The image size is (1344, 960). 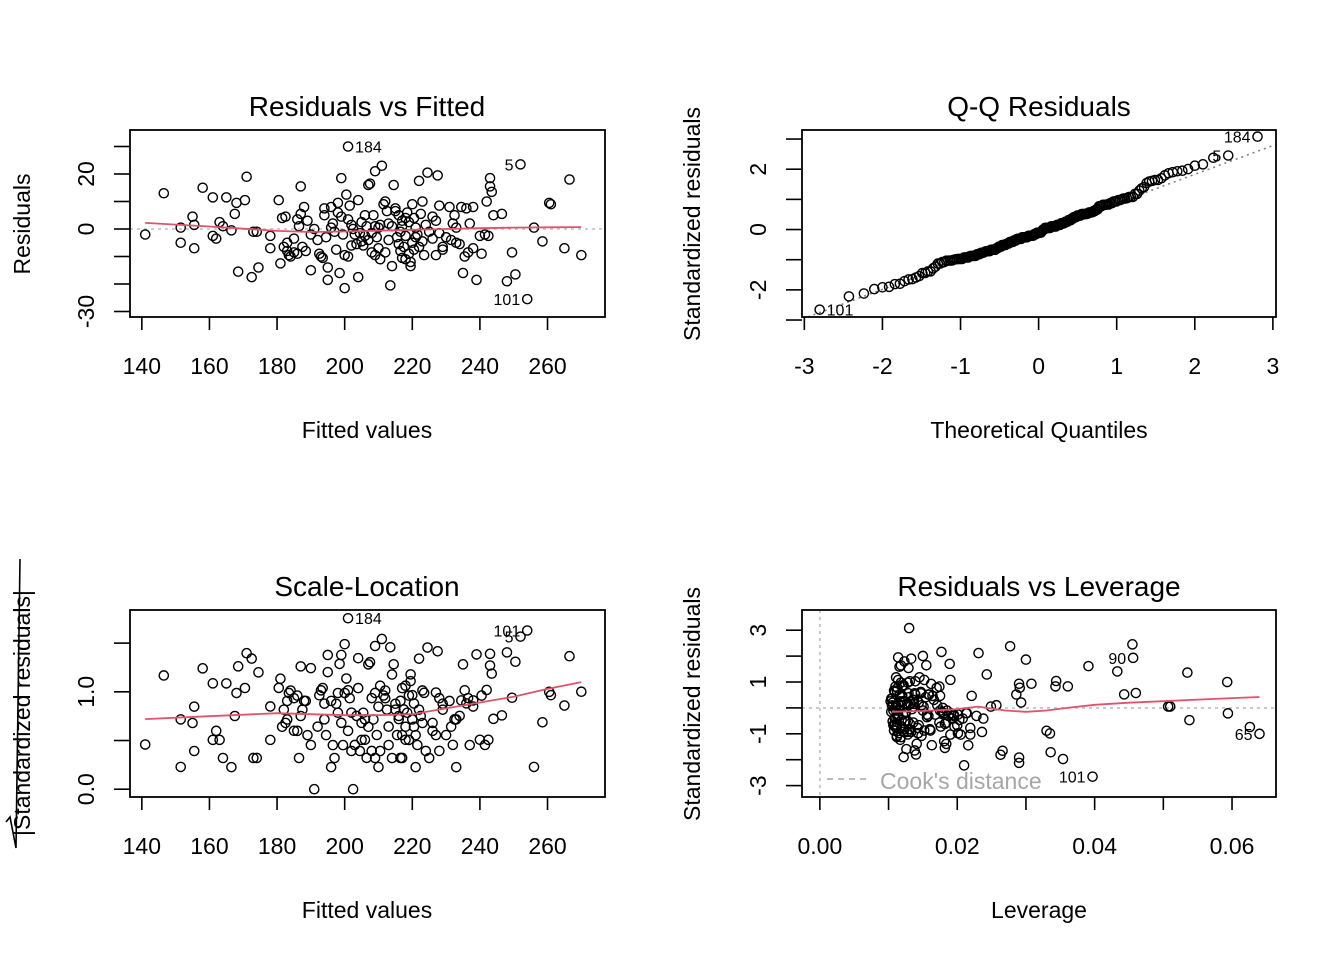 I want to click on x-axis-label: Leverage, so click(x=1039, y=910).